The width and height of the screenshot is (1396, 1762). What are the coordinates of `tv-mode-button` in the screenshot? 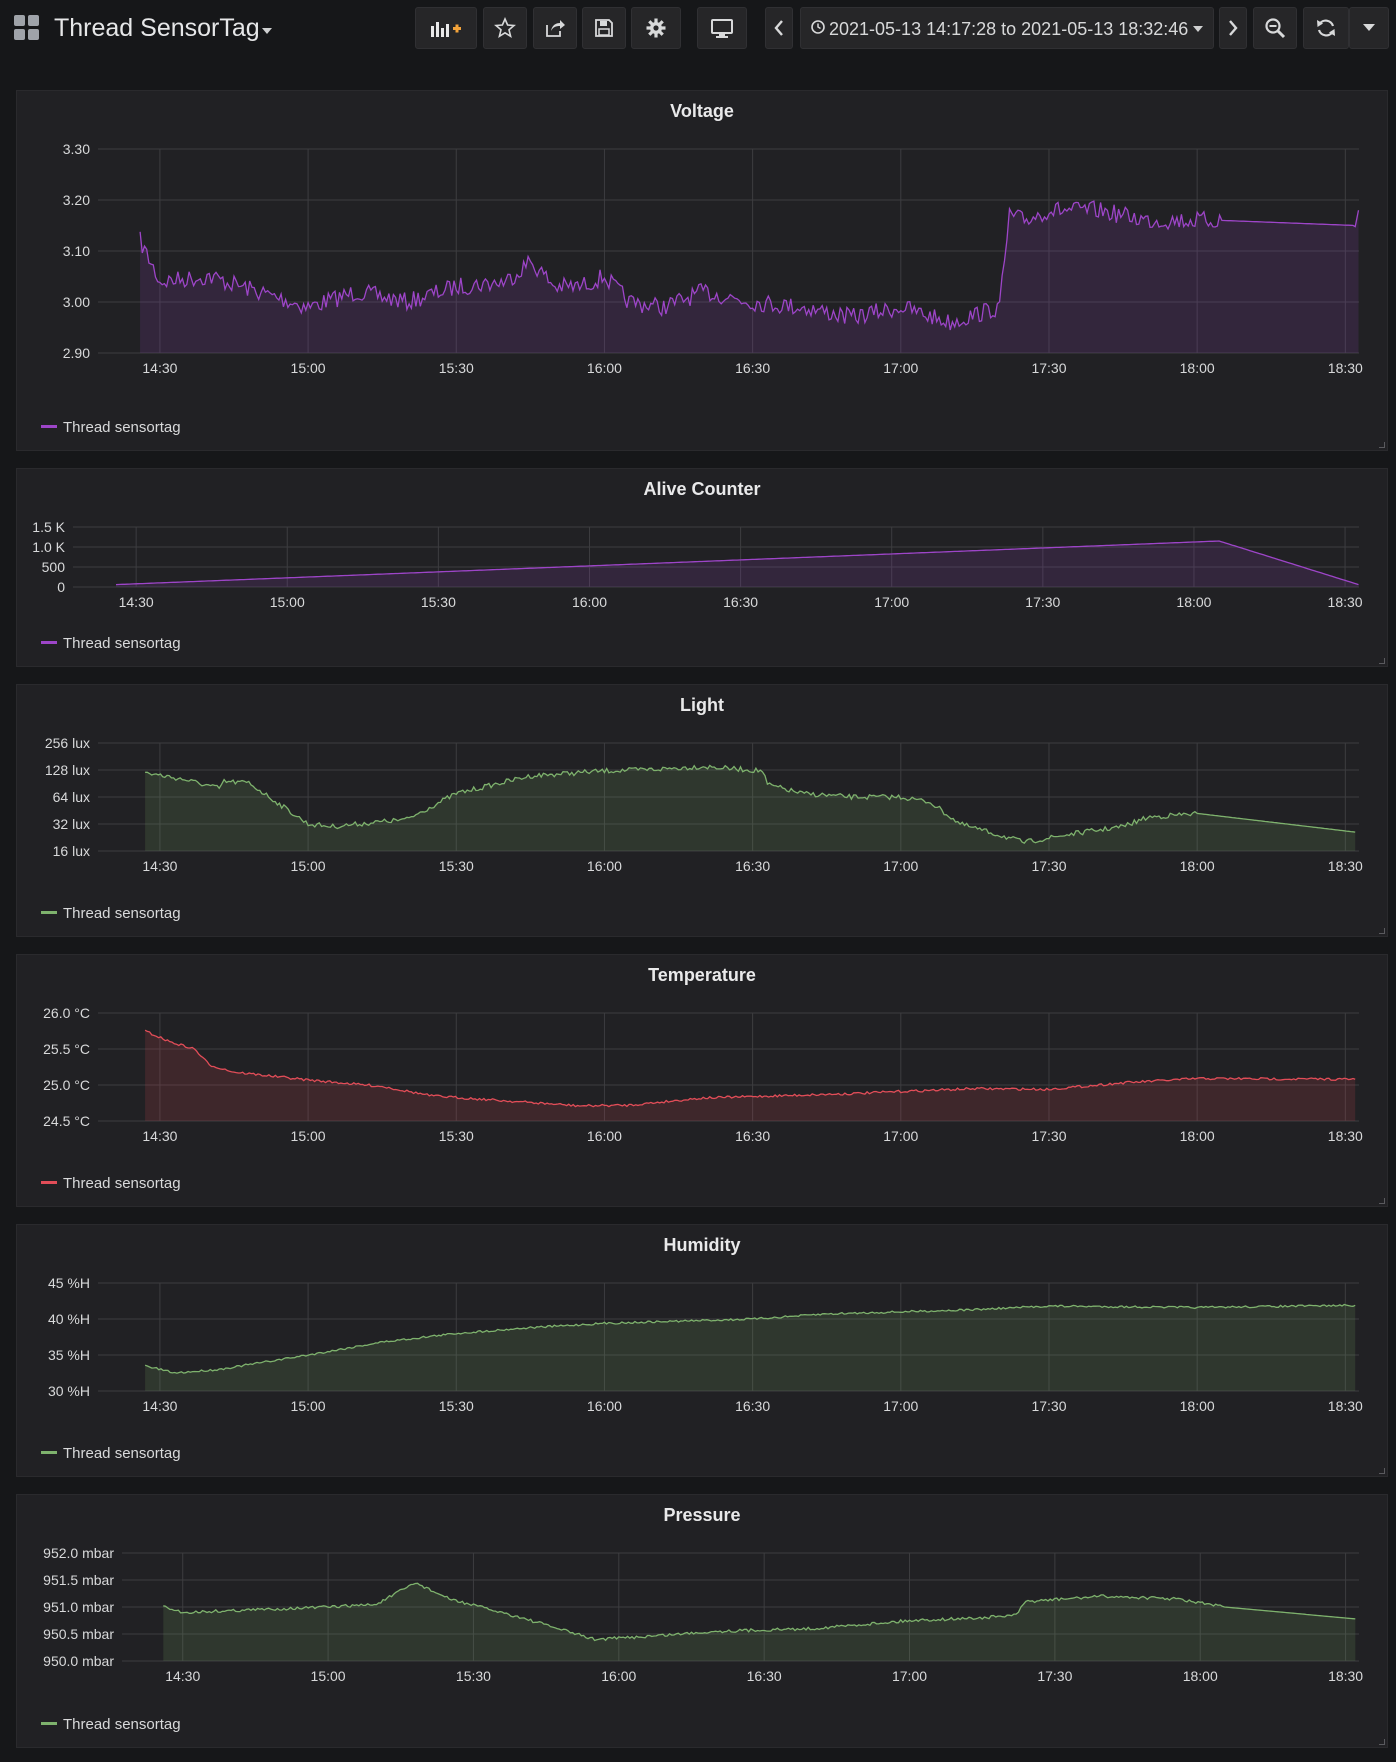 It's located at (722, 28).